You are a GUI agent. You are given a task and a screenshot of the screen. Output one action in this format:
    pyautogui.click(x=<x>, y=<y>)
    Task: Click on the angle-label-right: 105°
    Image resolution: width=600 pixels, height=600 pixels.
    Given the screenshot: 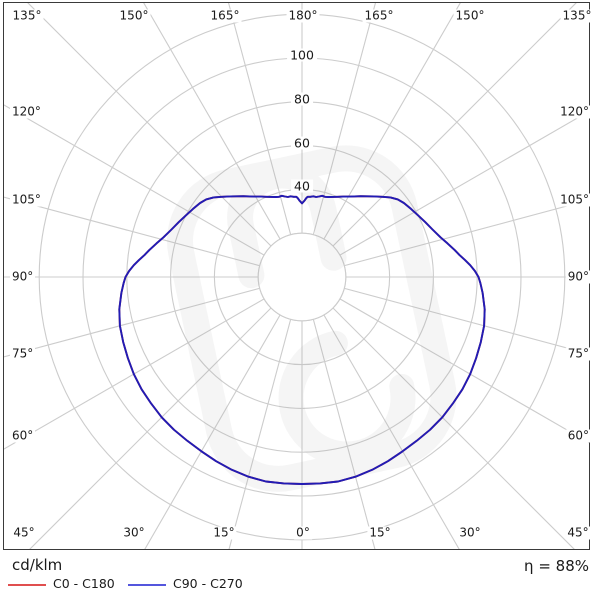 What is the action you would take?
    pyautogui.click(x=574, y=199)
    